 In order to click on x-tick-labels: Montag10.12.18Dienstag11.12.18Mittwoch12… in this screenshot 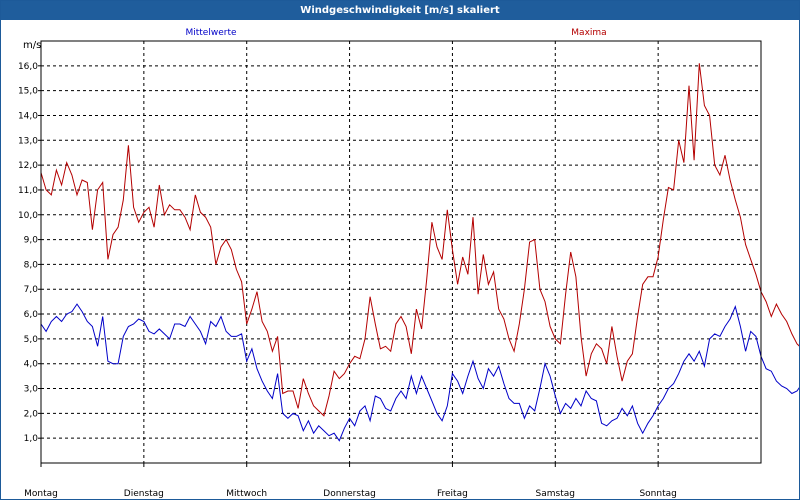, I will do `click(350, 494)`.